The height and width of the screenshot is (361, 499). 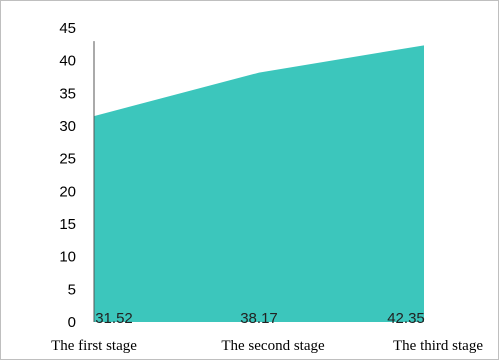 What do you see at coordinates (67, 257) in the screenshot?
I see `y-tick-label: 10` at bounding box center [67, 257].